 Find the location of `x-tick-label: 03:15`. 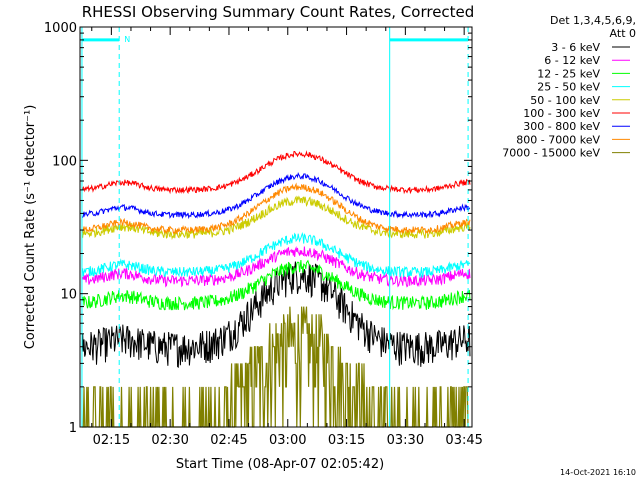

x-tick-label: 03:15 is located at coordinates (346, 440).